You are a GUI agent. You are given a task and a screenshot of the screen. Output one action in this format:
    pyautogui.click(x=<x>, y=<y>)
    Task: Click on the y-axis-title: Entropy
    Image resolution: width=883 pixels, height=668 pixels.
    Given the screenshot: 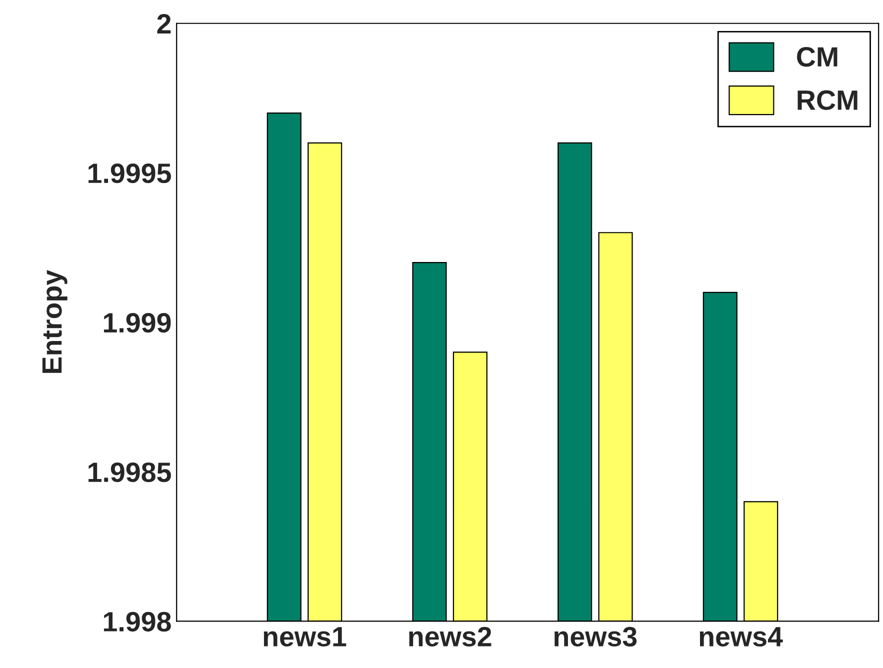 What is the action you would take?
    pyautogui.click(x=55, y=321)
    